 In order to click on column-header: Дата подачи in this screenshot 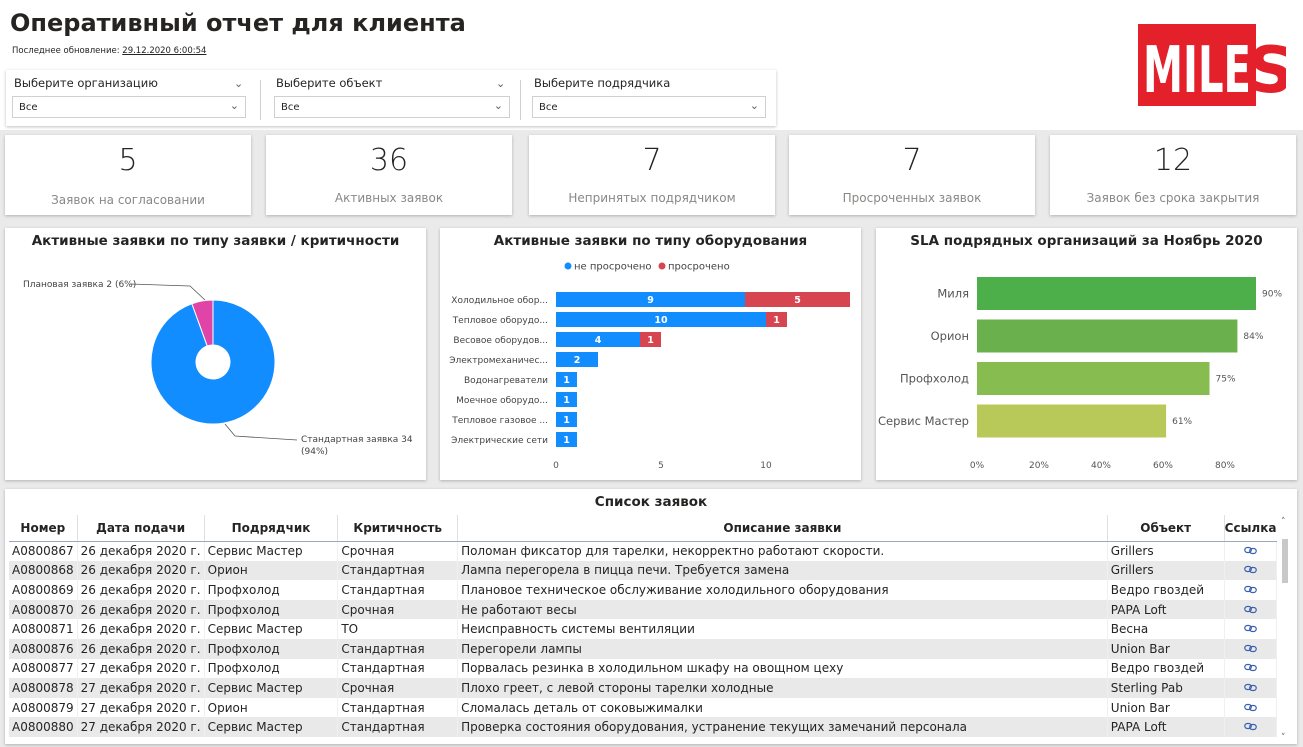, I will do `click(141, 528)`.